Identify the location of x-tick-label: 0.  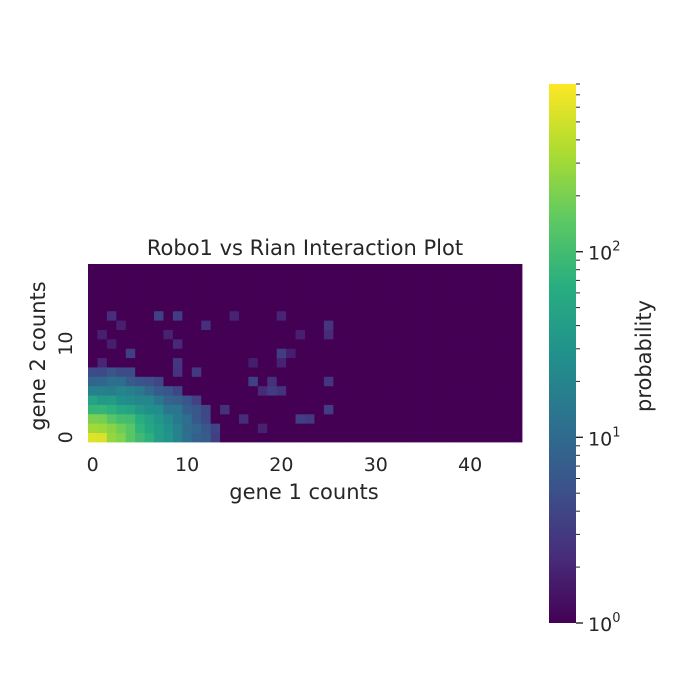
(93, 465).